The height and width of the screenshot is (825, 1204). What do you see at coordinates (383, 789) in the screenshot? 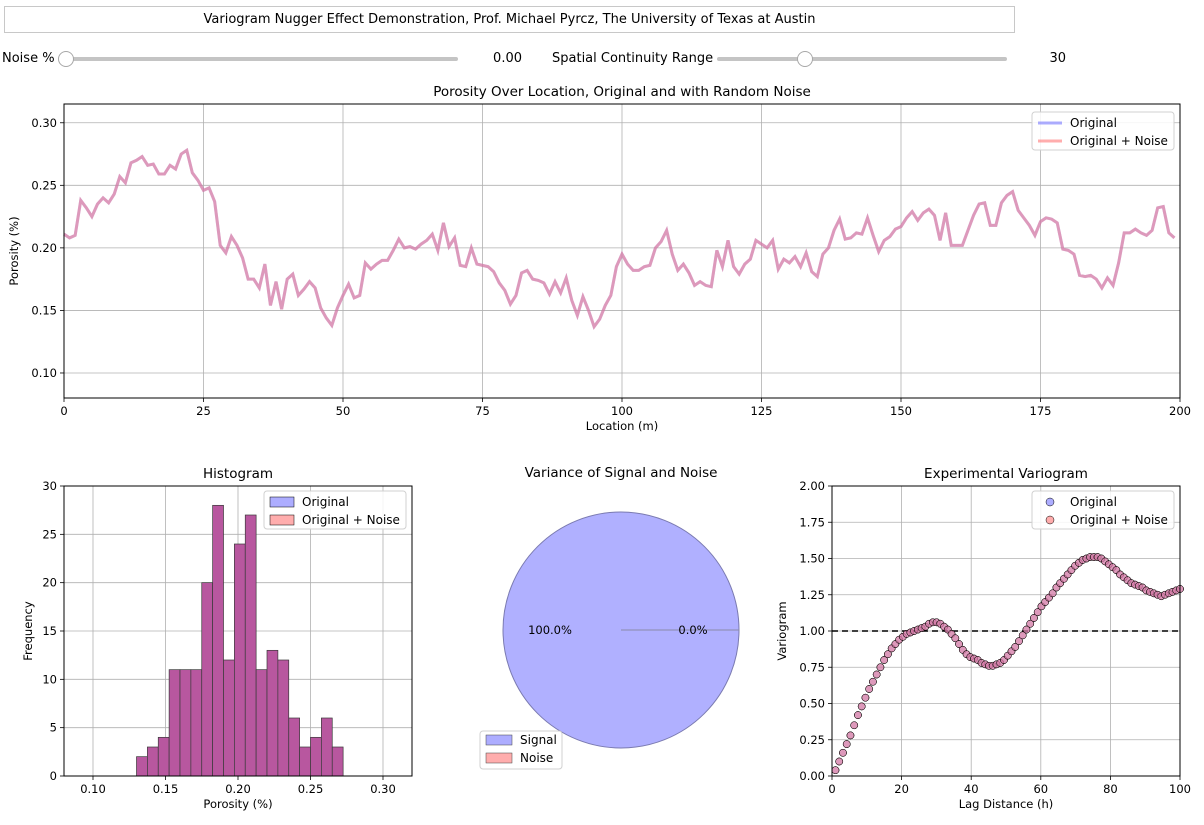
I see `x-tick-label: 0.30` at bounding box center [383, 789].